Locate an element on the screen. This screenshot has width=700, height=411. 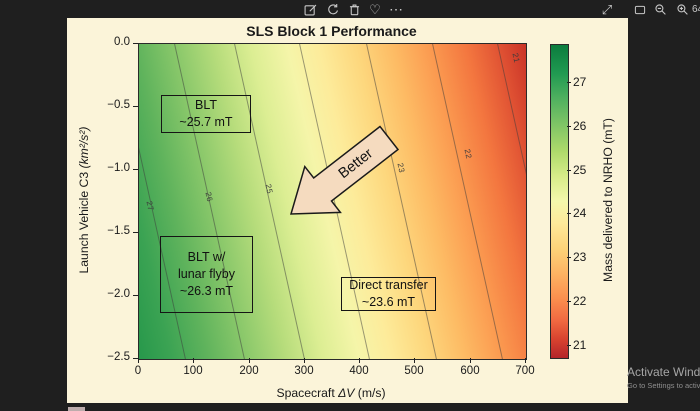
better-arrow-shape is located at coordinates (344, 170).